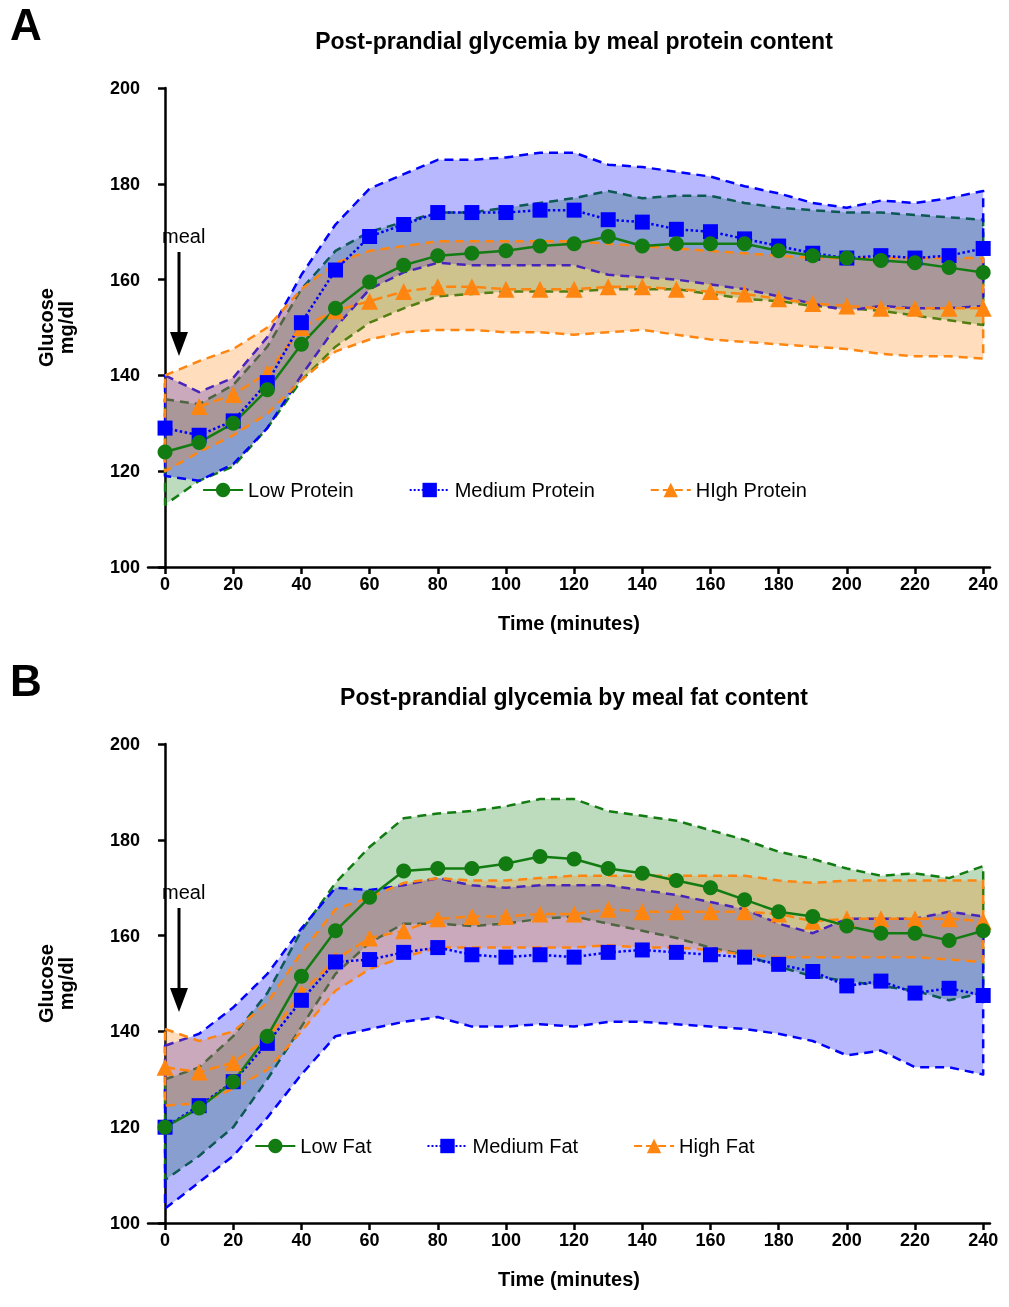 This screenshot has height=1307, width=1009. Describe the element at coordinates (574, 40) in the screenshot. I see `chart-title: Post-prandial glycemia by meal protein content` at that location.